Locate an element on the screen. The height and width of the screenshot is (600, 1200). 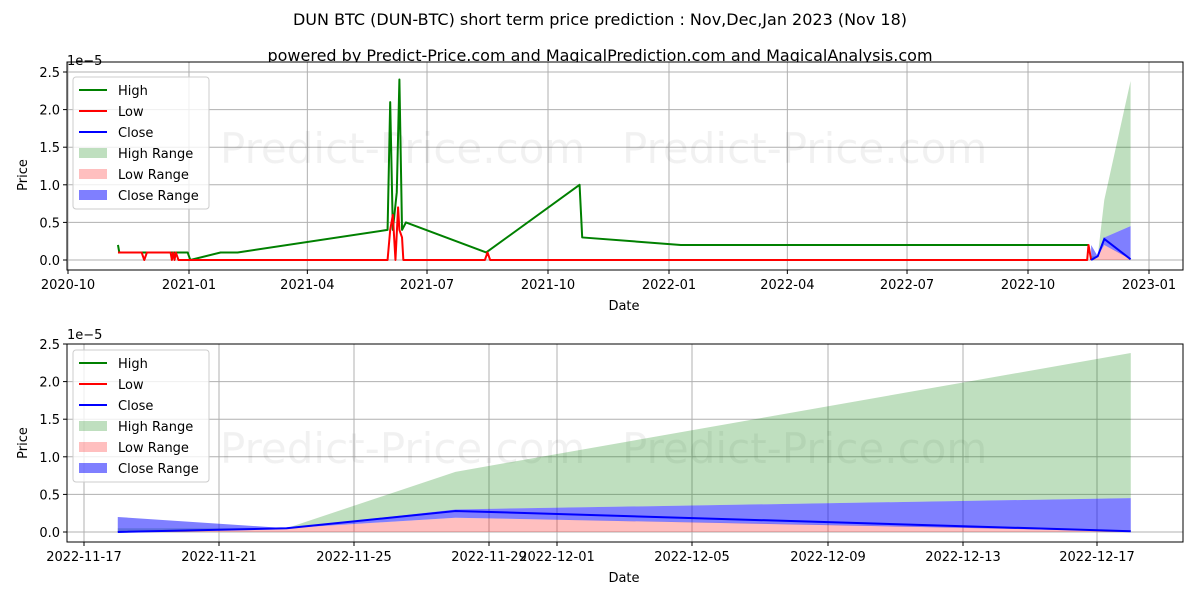
bottom-y-scale-label: 1e−5 is located at coordinates (84, 335).